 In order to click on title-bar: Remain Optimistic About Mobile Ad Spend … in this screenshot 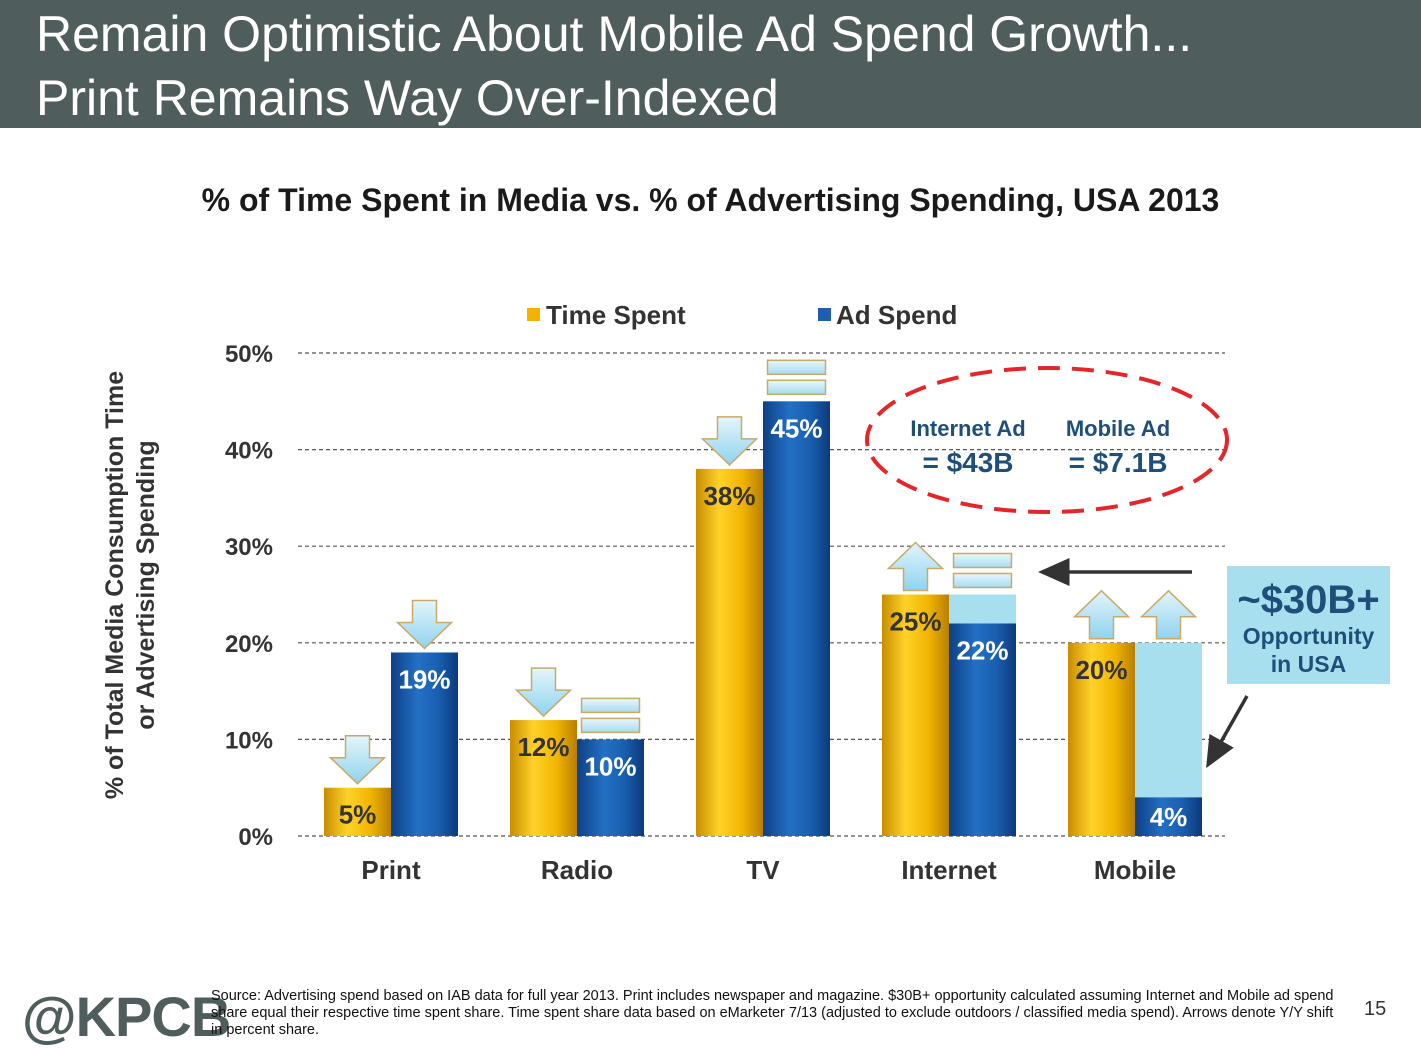, I will do `click(710, 64)`.